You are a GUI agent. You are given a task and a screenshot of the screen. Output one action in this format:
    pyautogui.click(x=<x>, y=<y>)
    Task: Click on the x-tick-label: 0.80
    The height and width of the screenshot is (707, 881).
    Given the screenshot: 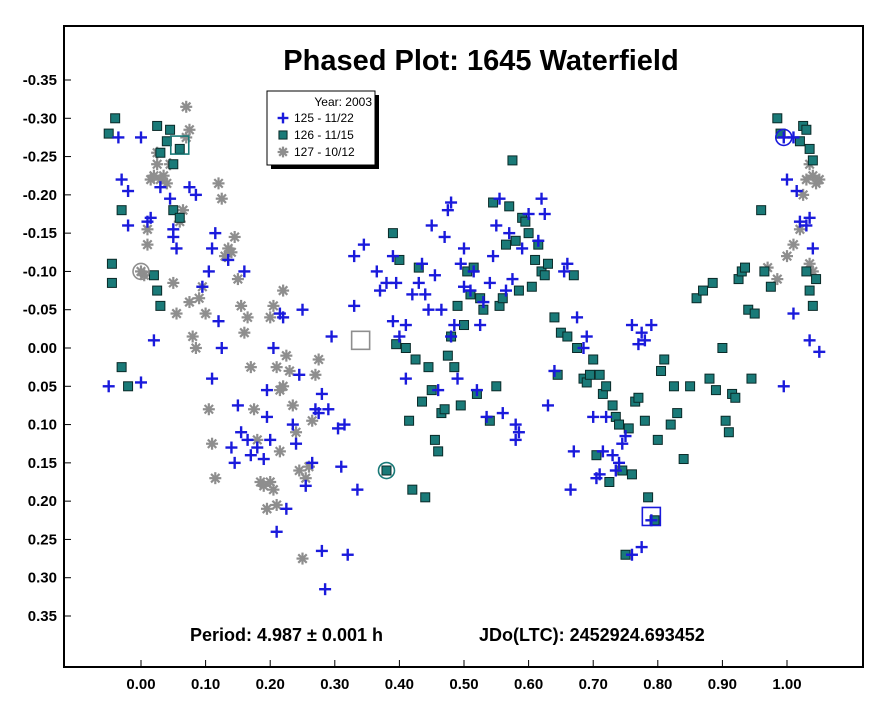 What is the action you would take?
    pyautogui.click(x=657, y=684)
    